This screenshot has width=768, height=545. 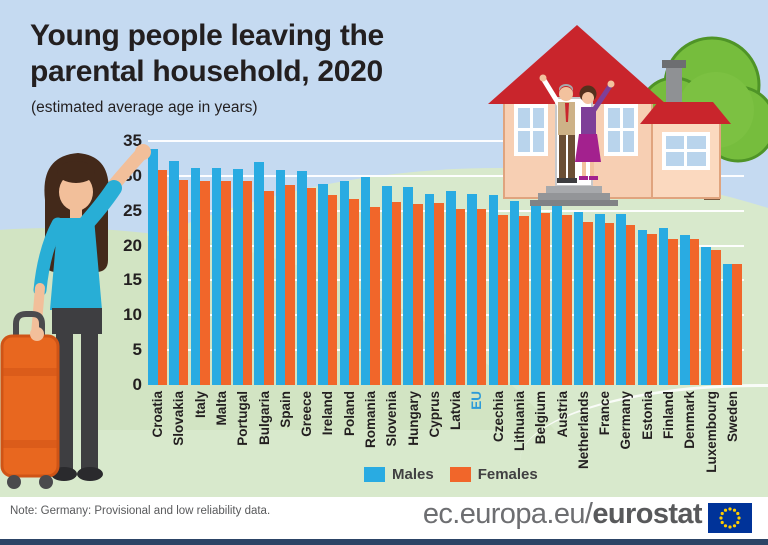 What do you see at coordinates (332, 289) in the screenshot?
I see `bar-females-Ireland` at bounding box center [332, 289].